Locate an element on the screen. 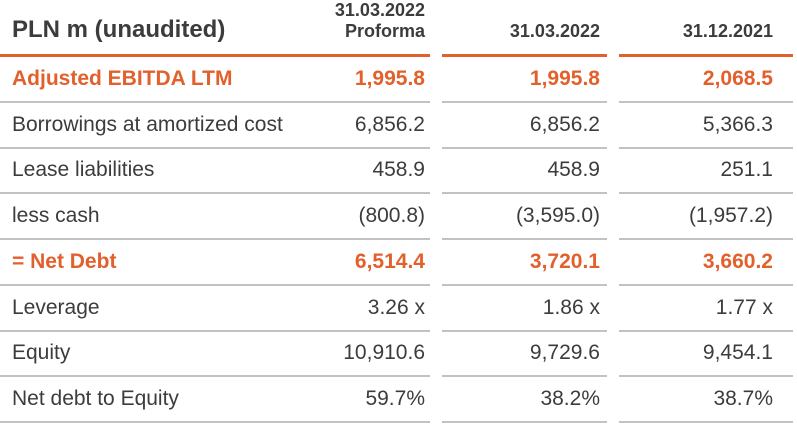  row-label: Leverage is located at coordinates (56, 307).